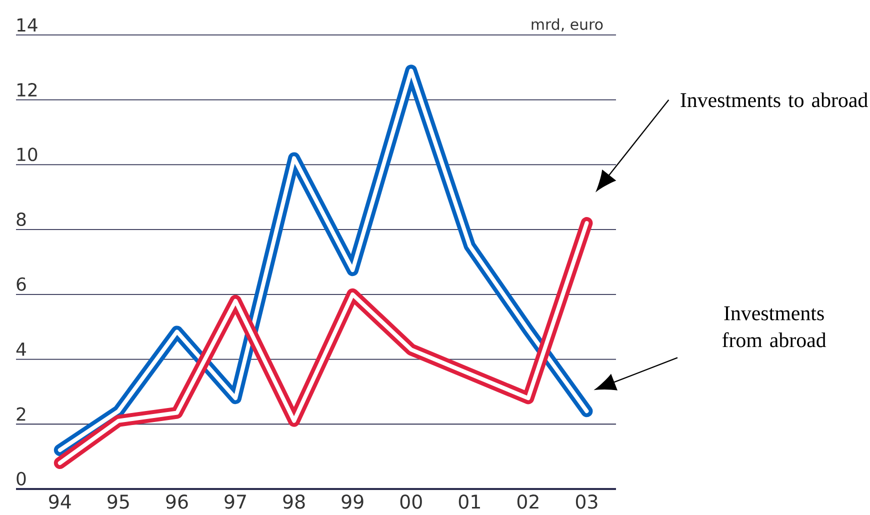 The width and height of the screenshot is (870, 515). I want to click on text: Investments from abroad, so click(774, 327).